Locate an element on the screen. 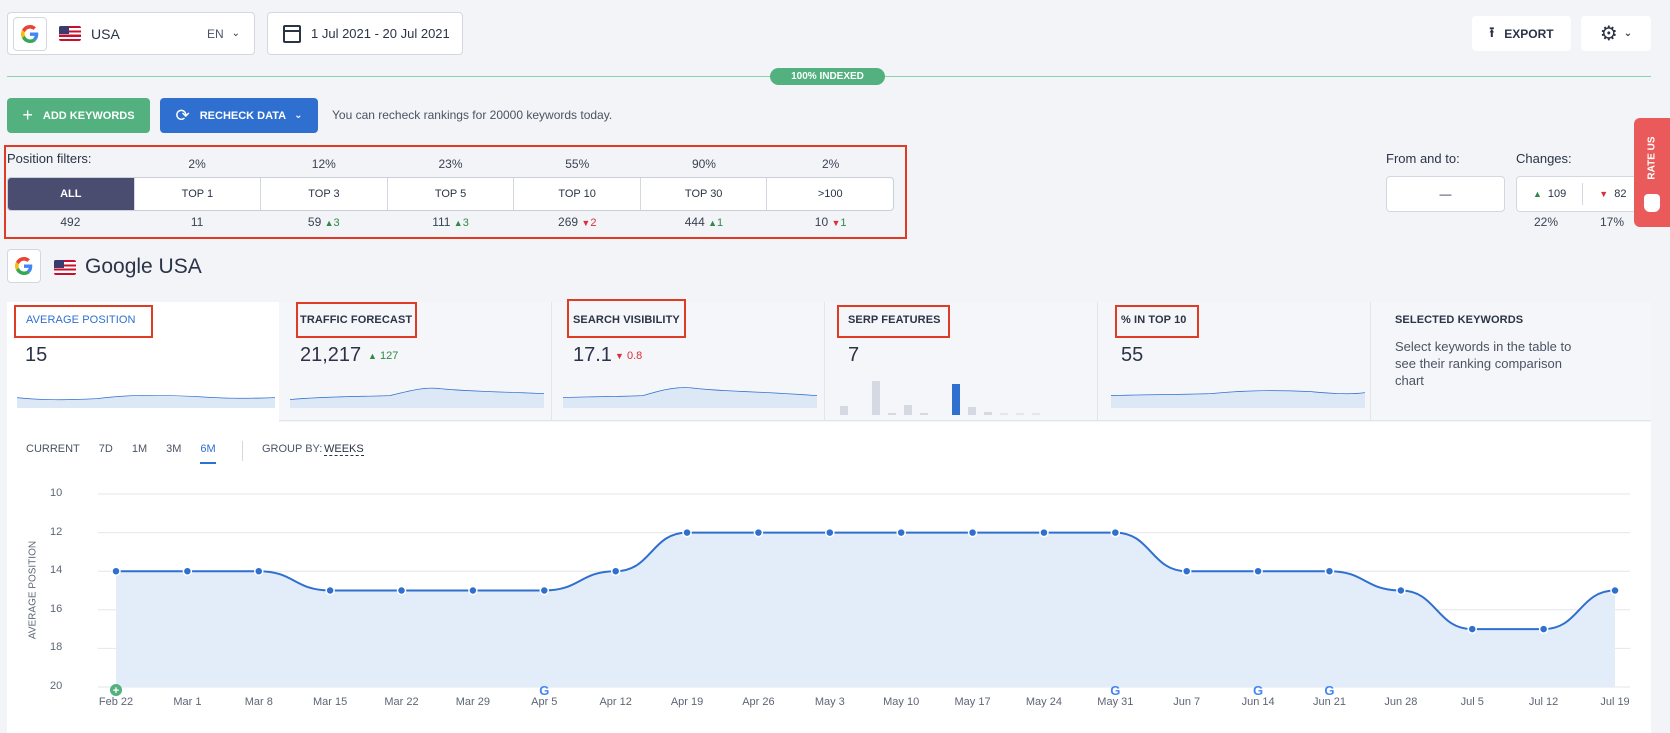  filter-tab-top30: TOP 30 is located at coordinates (703, 194).